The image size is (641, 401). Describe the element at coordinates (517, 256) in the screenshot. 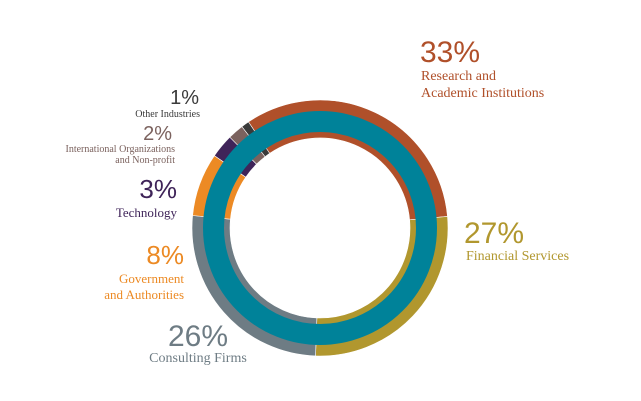

I see `slice-category-label-1-0: Financial Services` at that location.